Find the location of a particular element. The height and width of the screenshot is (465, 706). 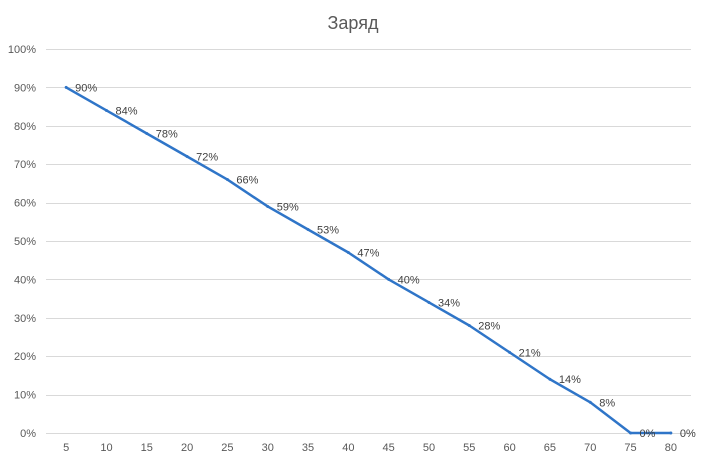

x-tick-label: 30 is located at coordinates (268, 448).